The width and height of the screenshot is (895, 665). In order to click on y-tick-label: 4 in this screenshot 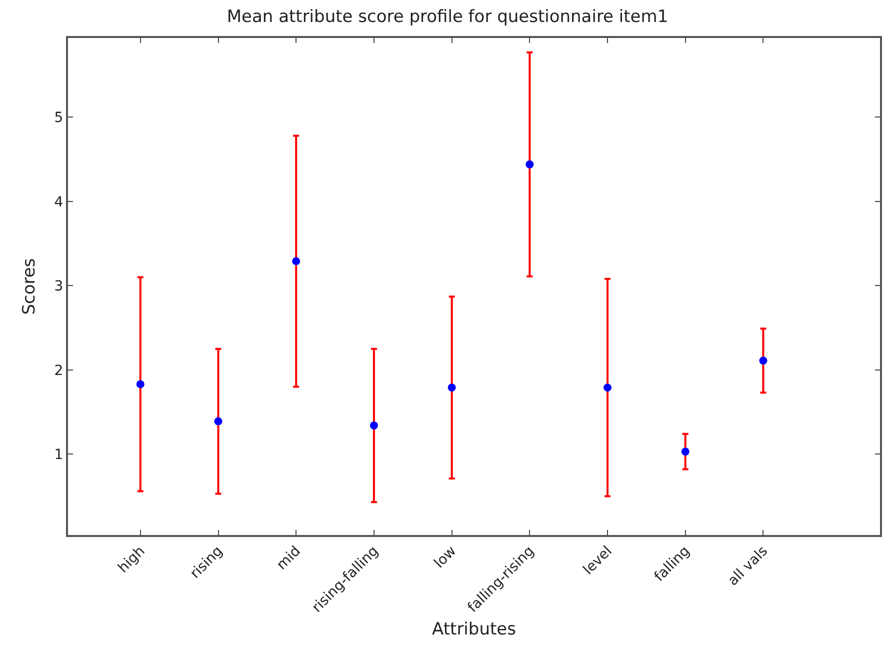, I will do `click(59, 202)`.